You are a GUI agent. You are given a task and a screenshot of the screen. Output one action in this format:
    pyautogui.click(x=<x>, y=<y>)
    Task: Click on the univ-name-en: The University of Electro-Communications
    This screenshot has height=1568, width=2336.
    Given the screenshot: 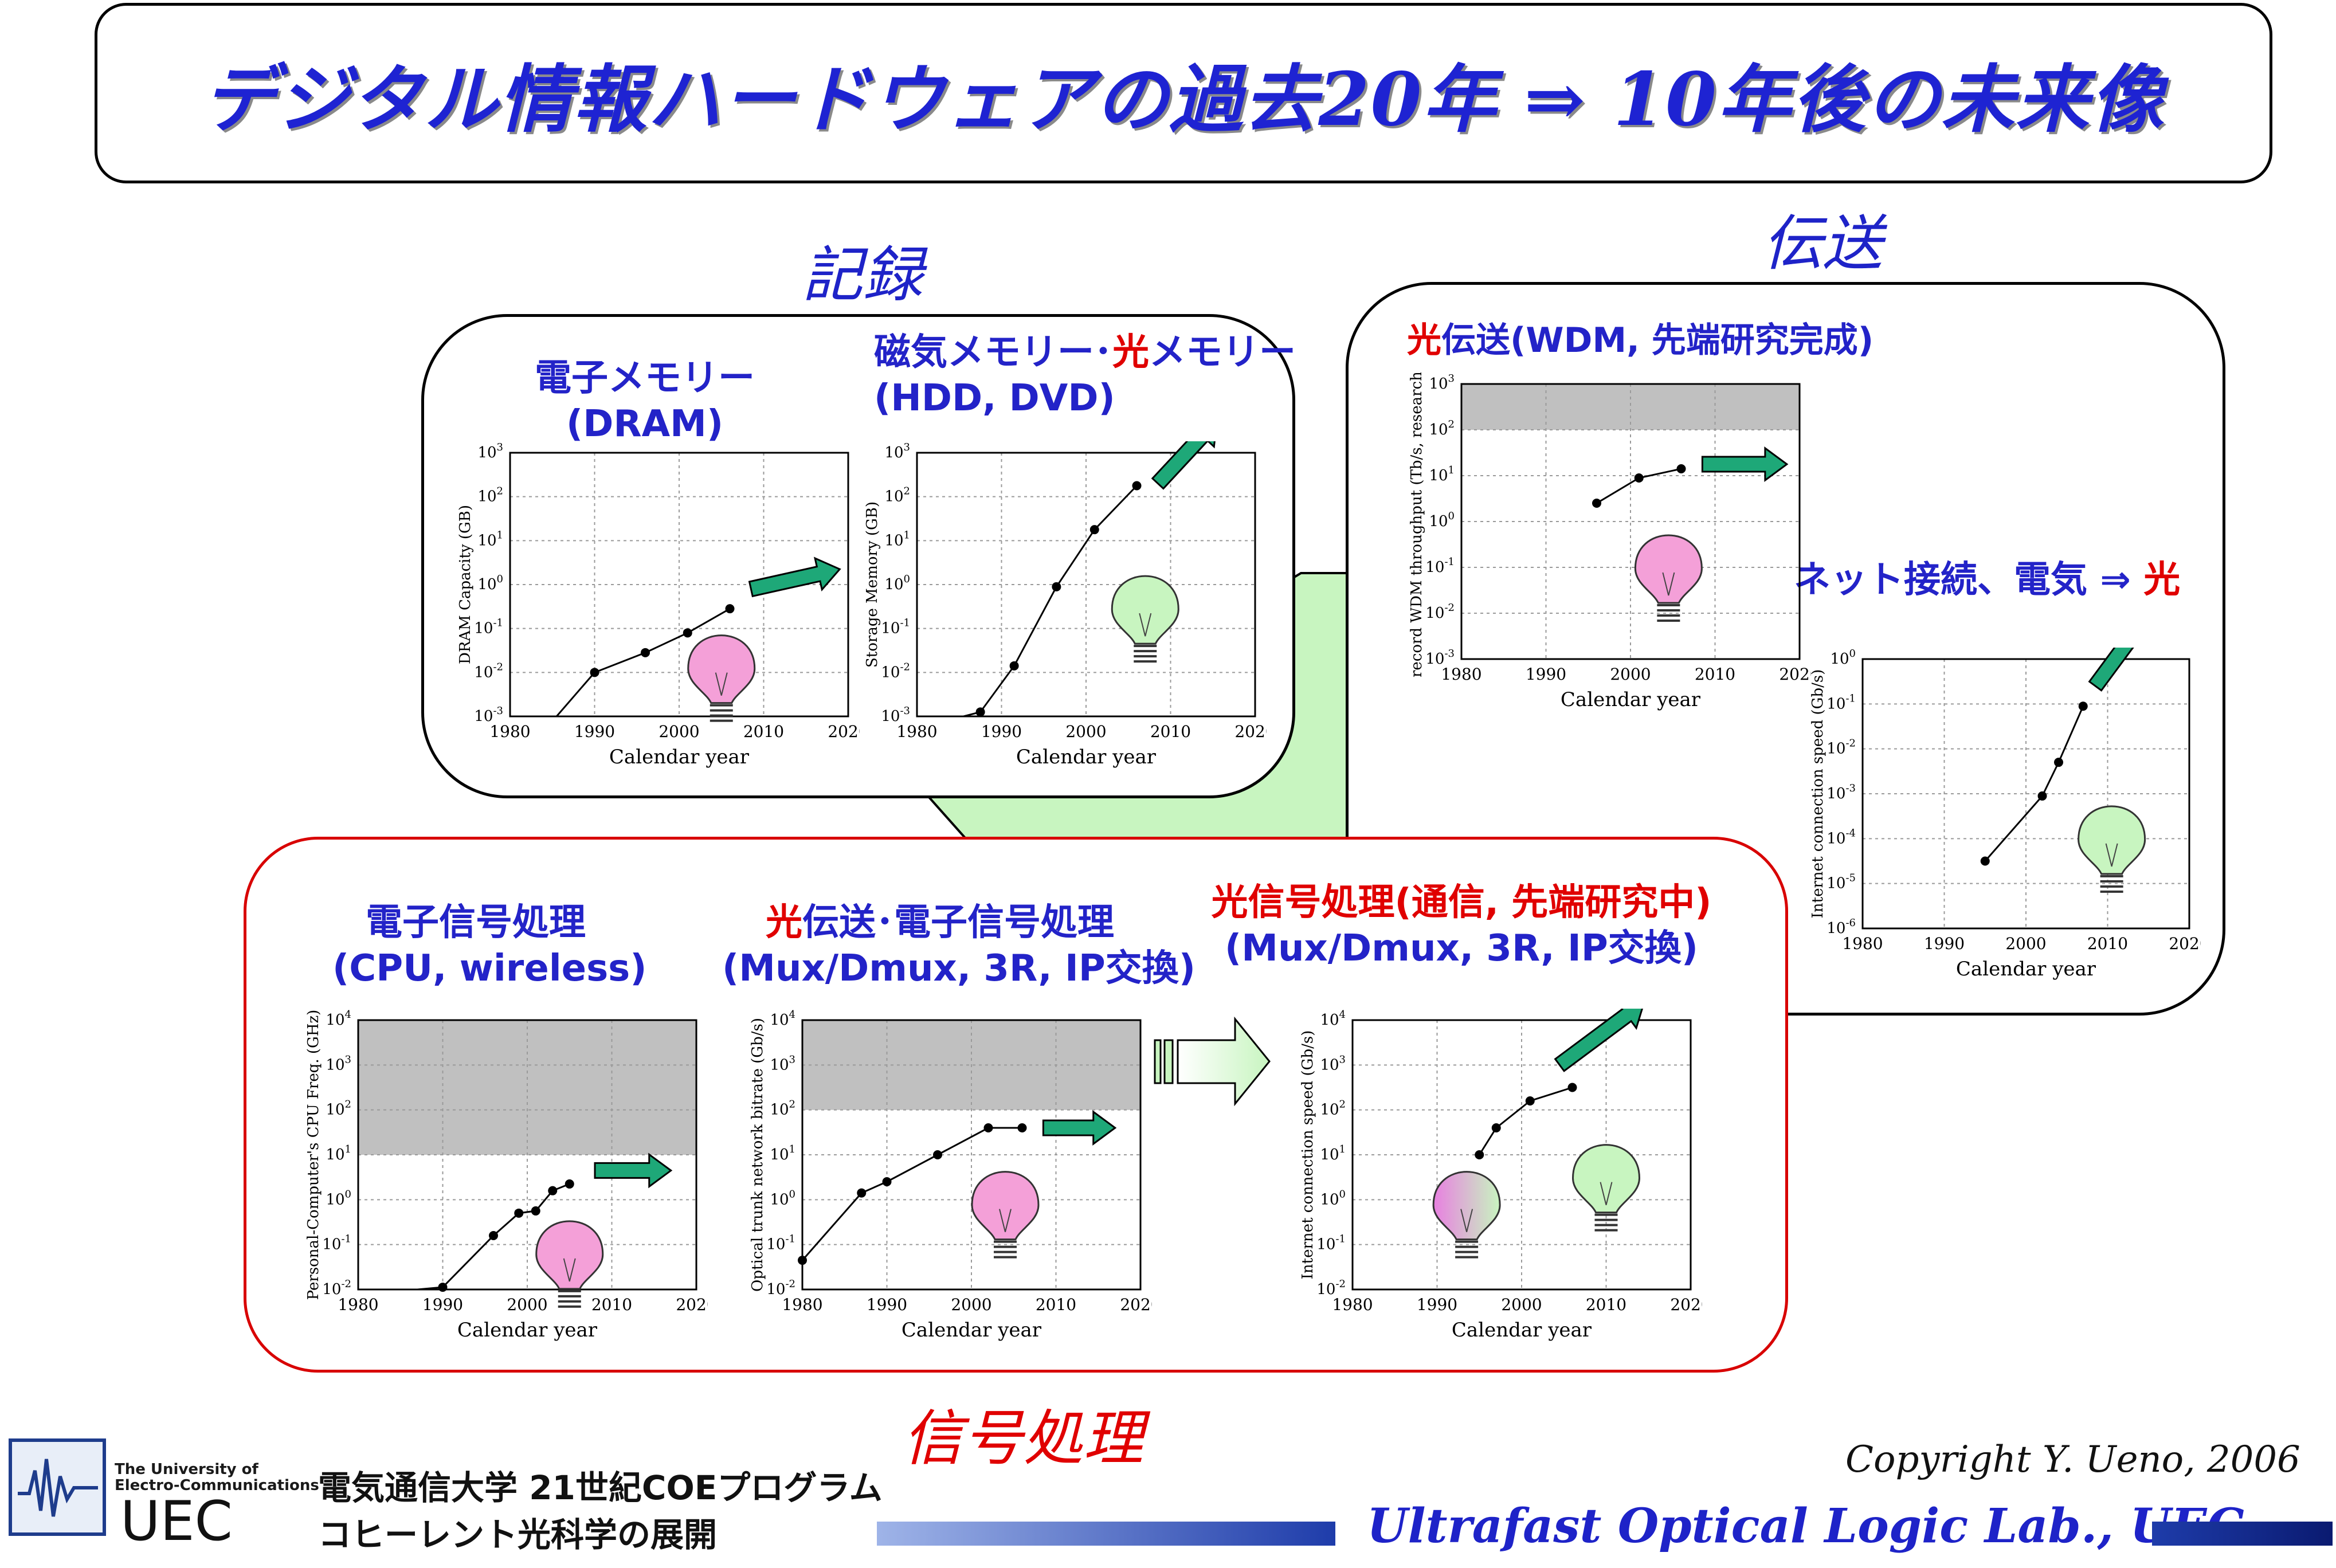 What is the action you would take?
    pyautogui.click(x=217, y=1477)
    